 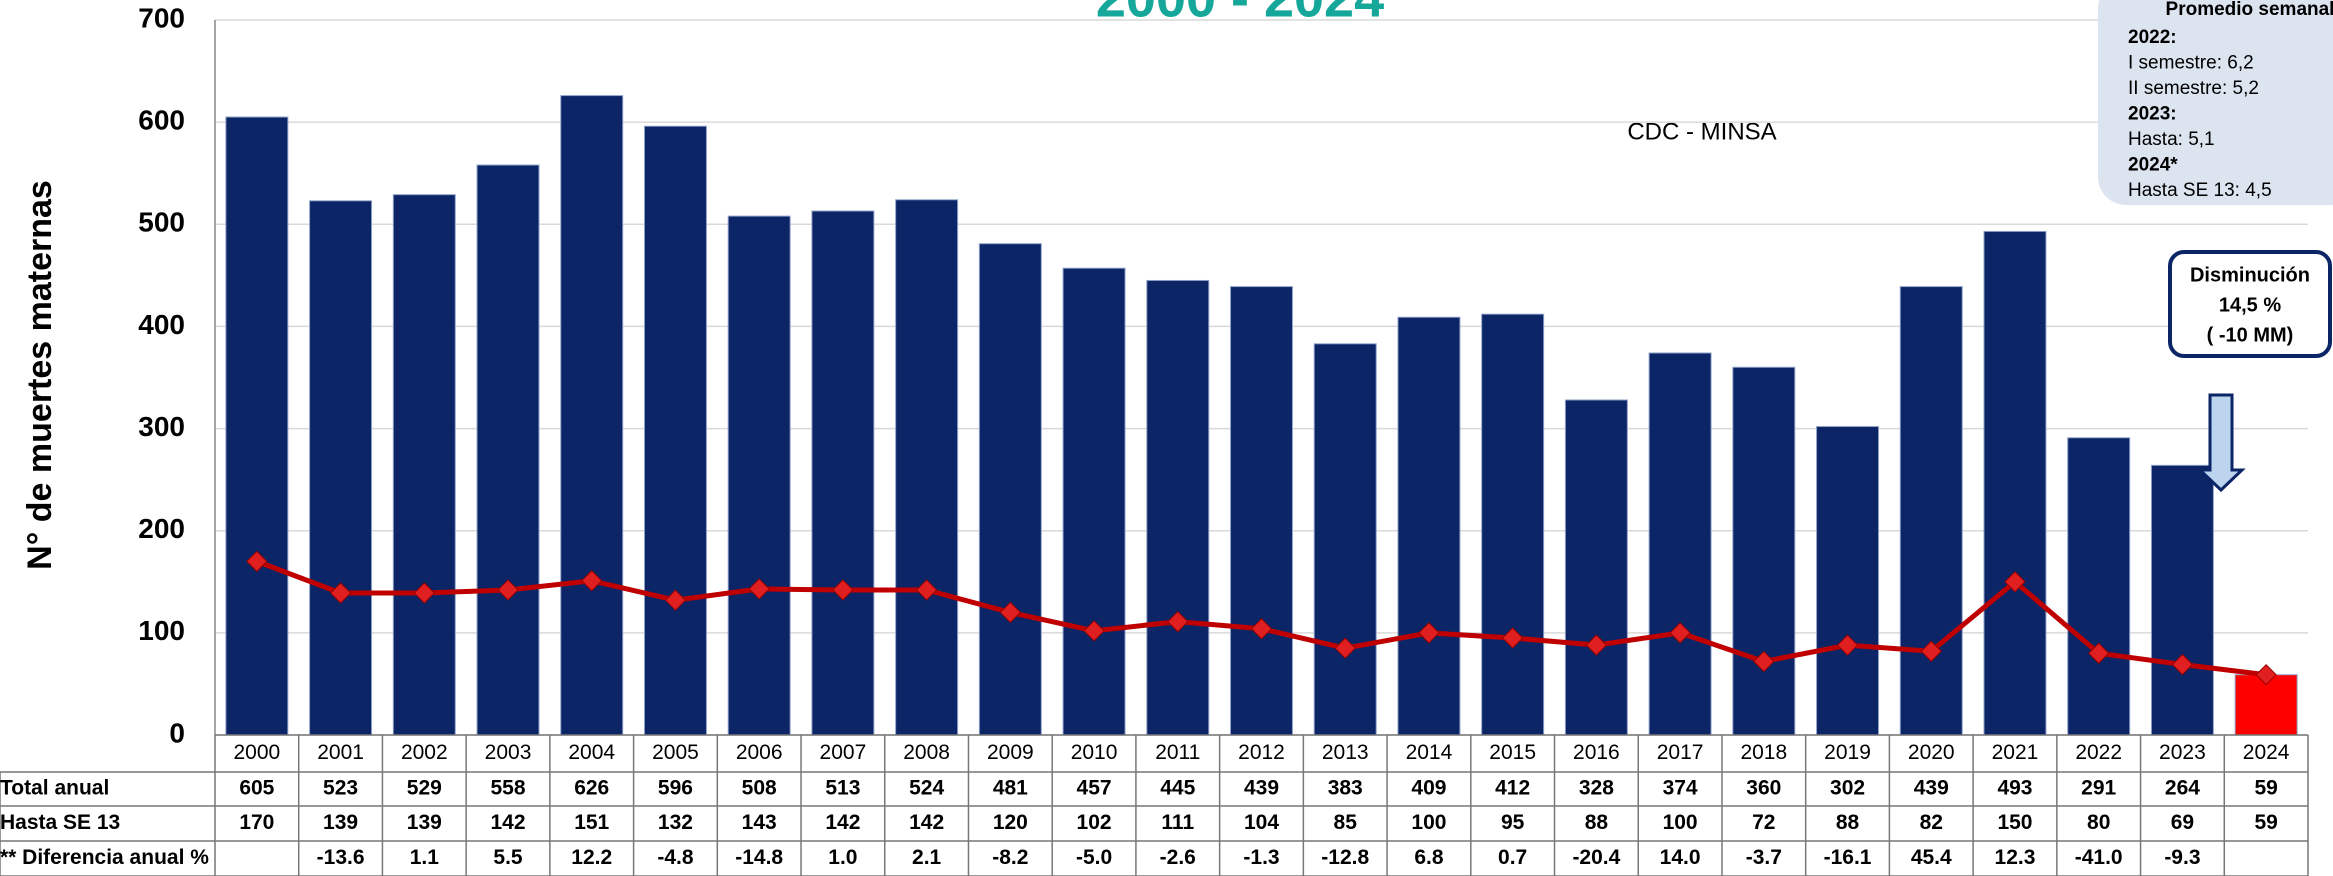 What do you see at coordinates (1512, 752) in the screenshot?
I see `x-tick-label: 2015` at bounding box center [1512, 752].